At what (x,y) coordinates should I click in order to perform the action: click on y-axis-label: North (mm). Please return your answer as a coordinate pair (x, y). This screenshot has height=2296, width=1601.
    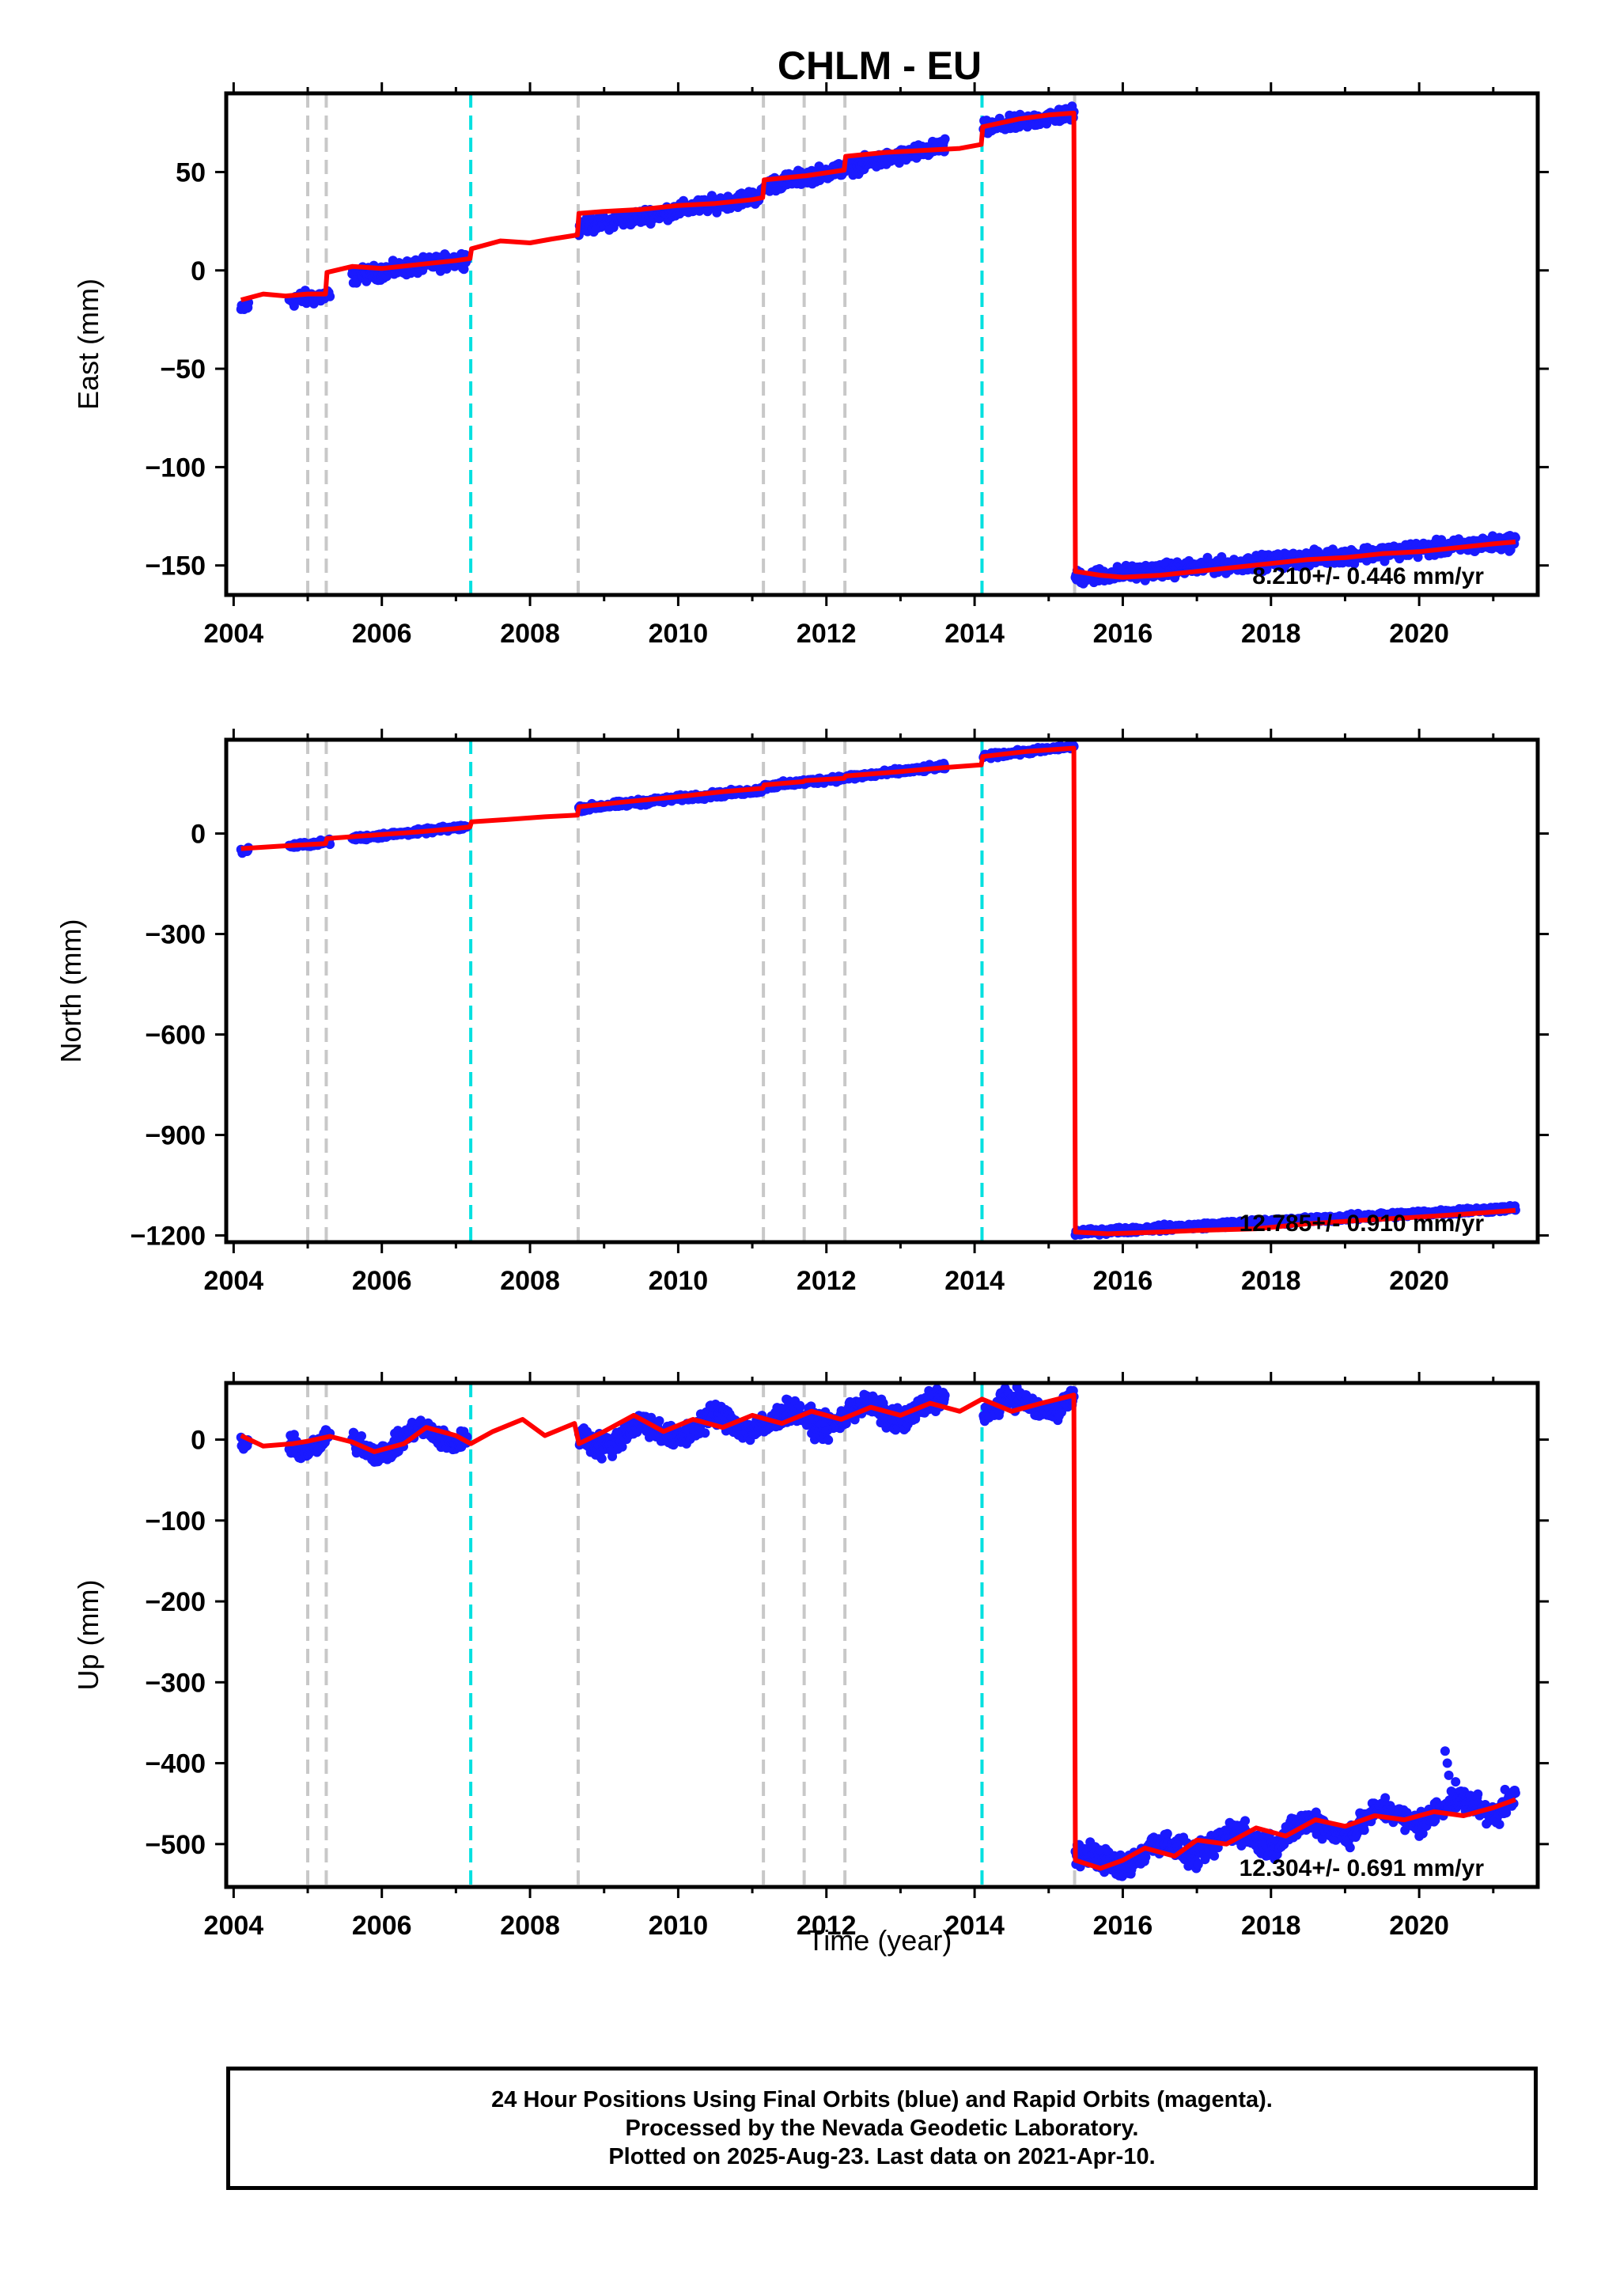
    Looking at the image, I should click on (71, 991).